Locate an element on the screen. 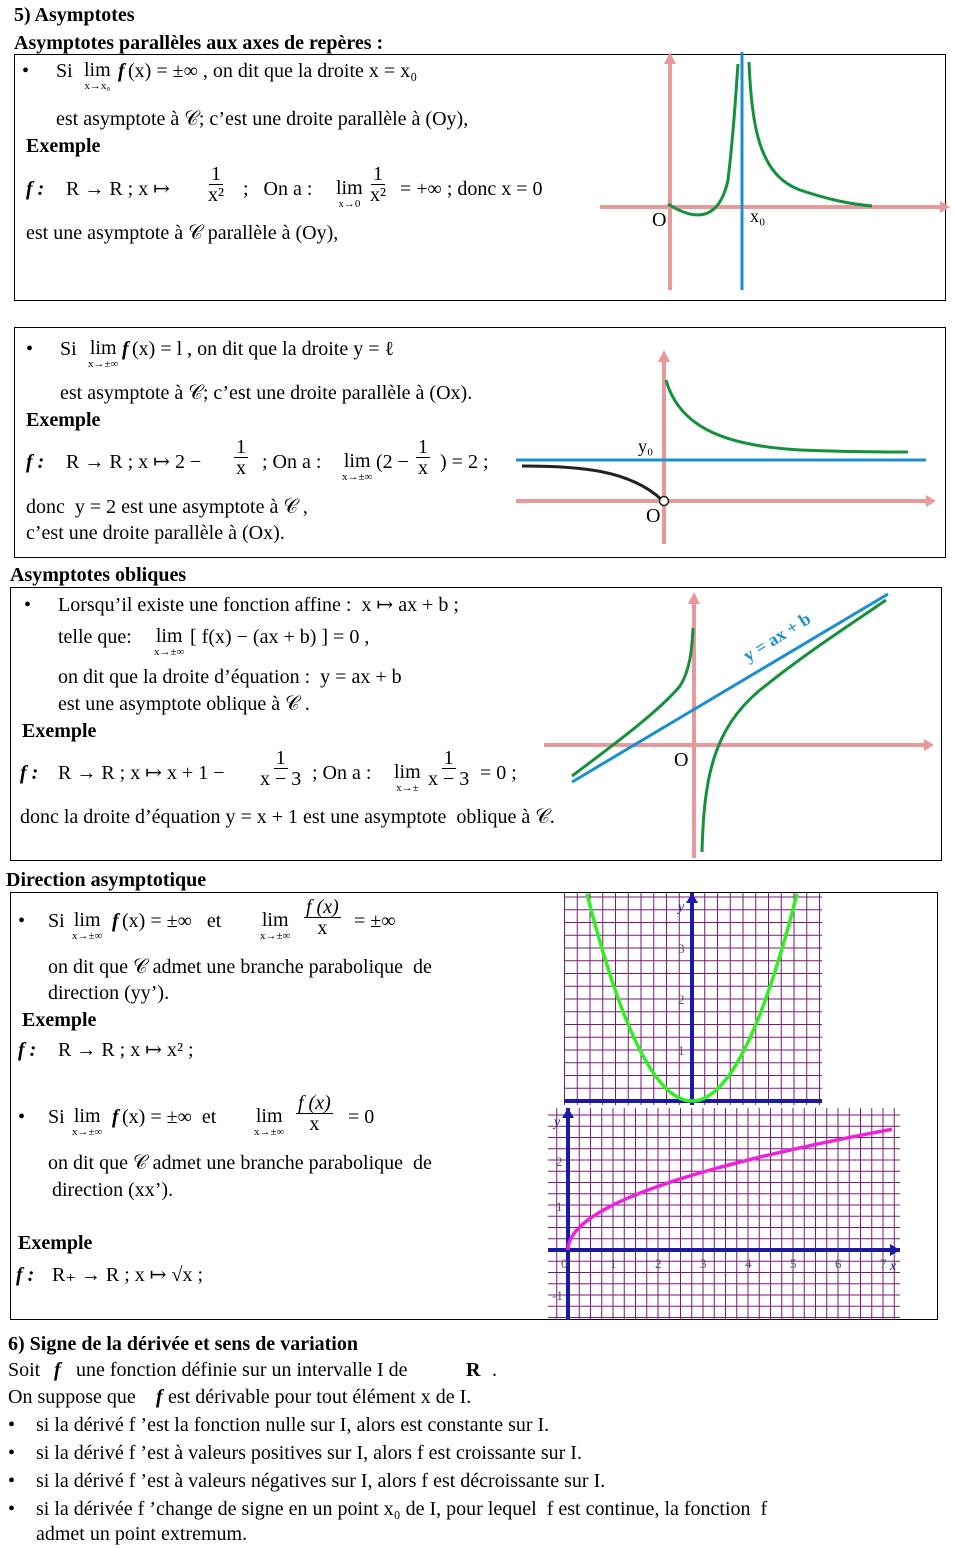 This screenshot has height=1548, width=957. graph-parabola: y 3 2 1 is located at coordinates (693, 999).